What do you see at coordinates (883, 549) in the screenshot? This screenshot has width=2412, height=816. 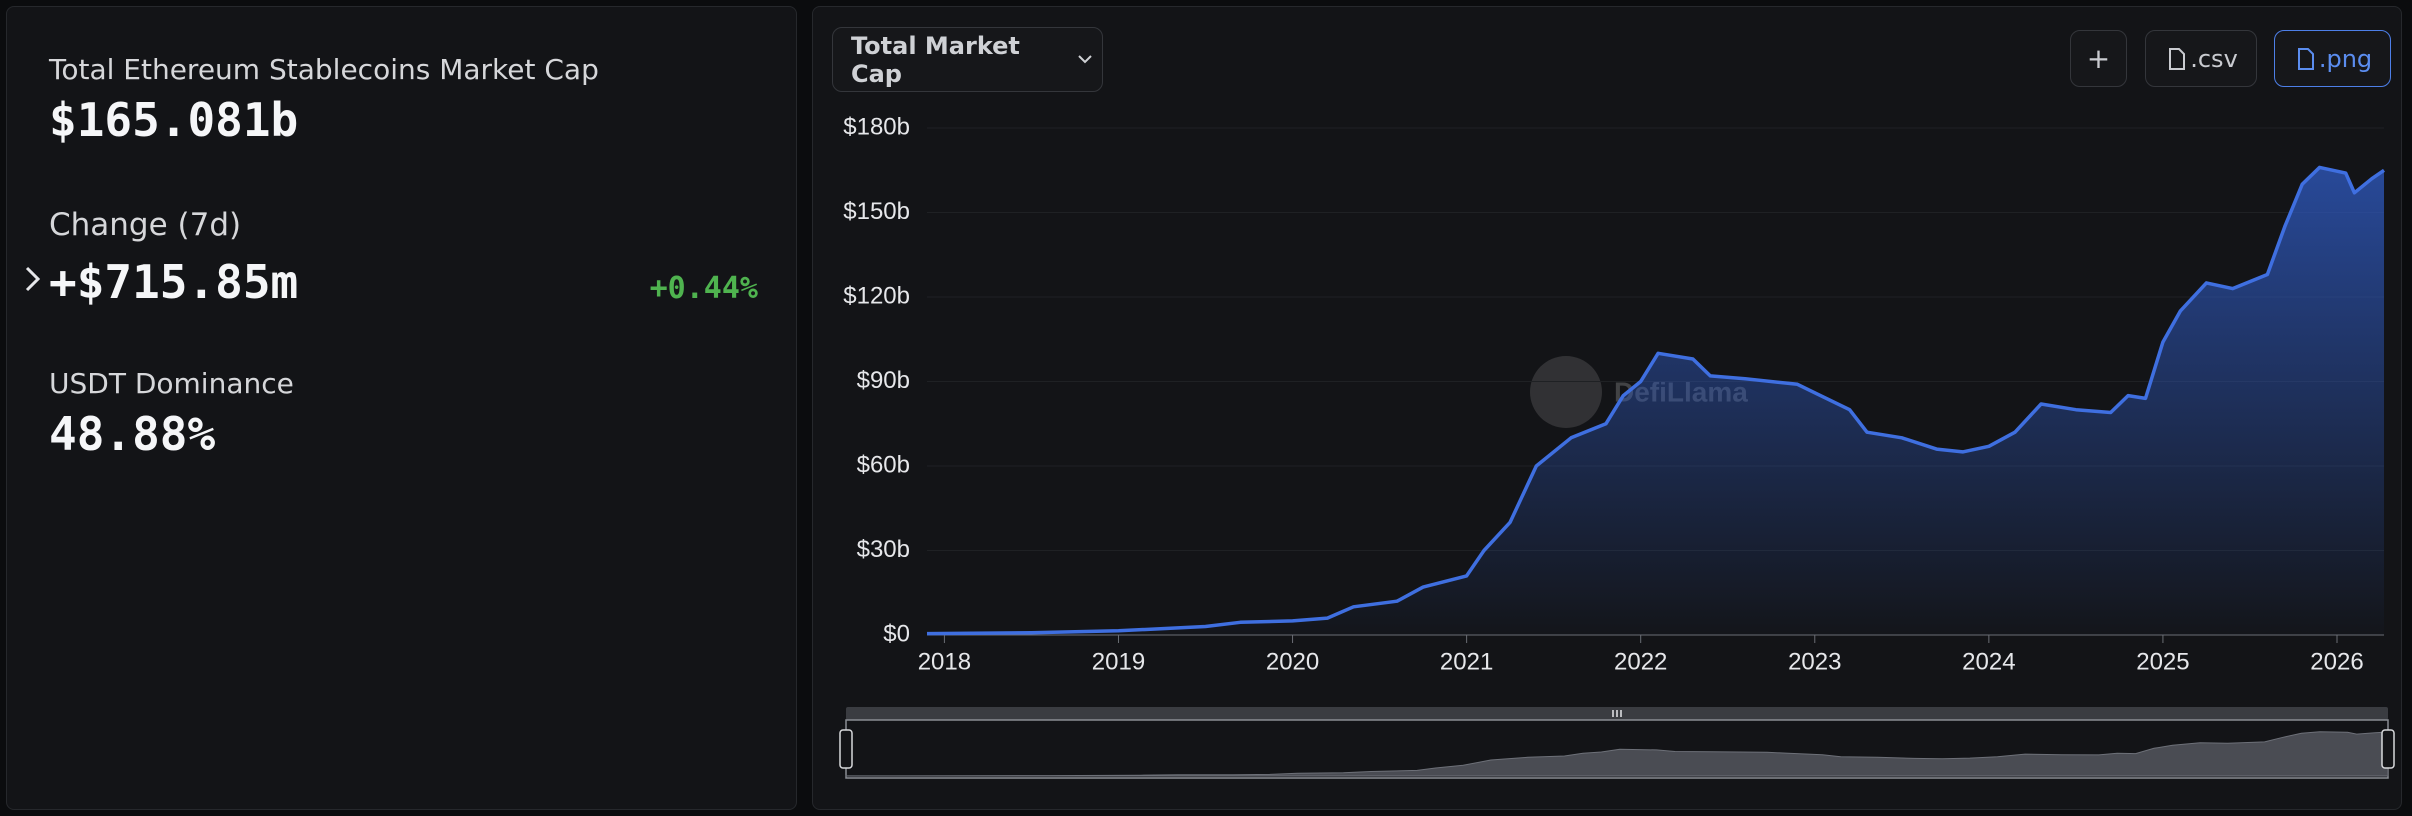 I see `y-tick-label: $30b` at bounding box center [883, 549].